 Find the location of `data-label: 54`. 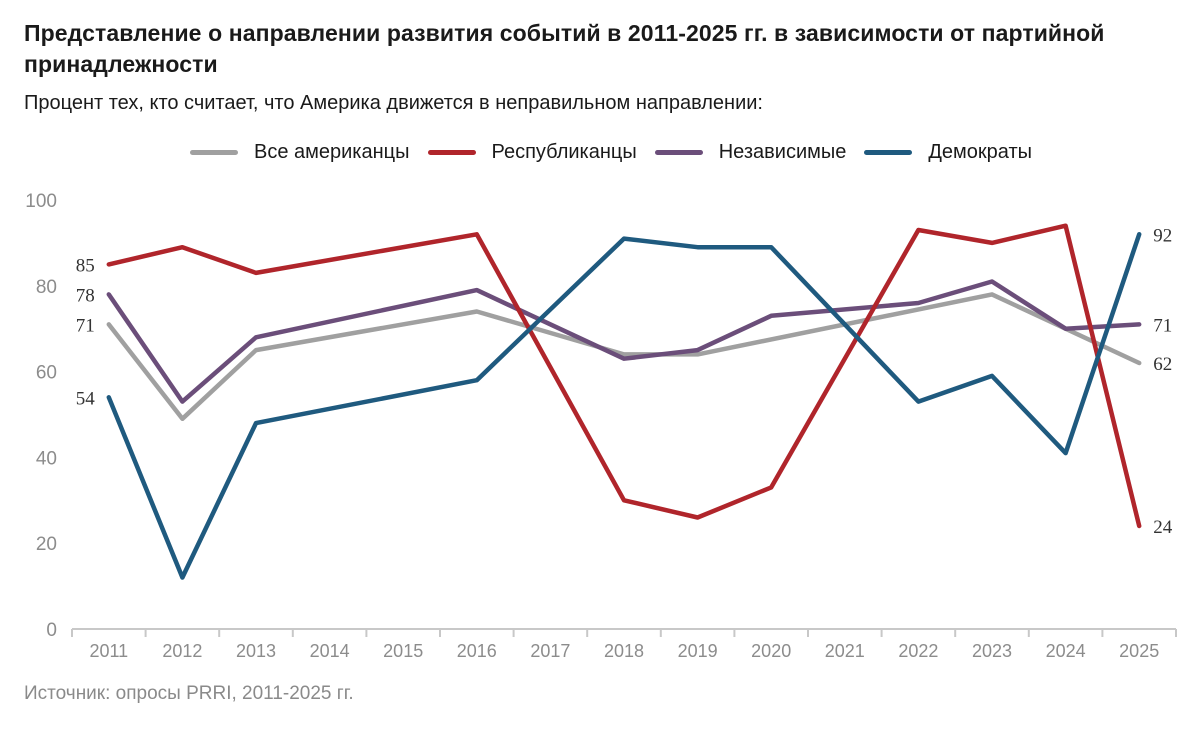

data-label: 54 is located at coordinates (86, 398).